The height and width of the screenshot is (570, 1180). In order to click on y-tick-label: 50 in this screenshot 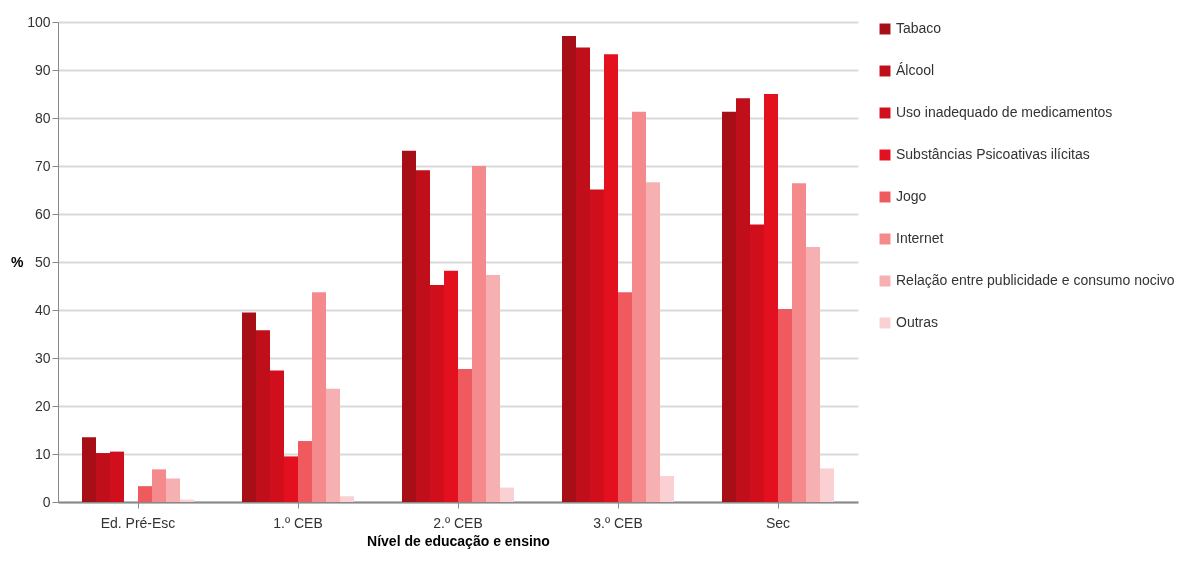, I will do `click(42, 261)`.